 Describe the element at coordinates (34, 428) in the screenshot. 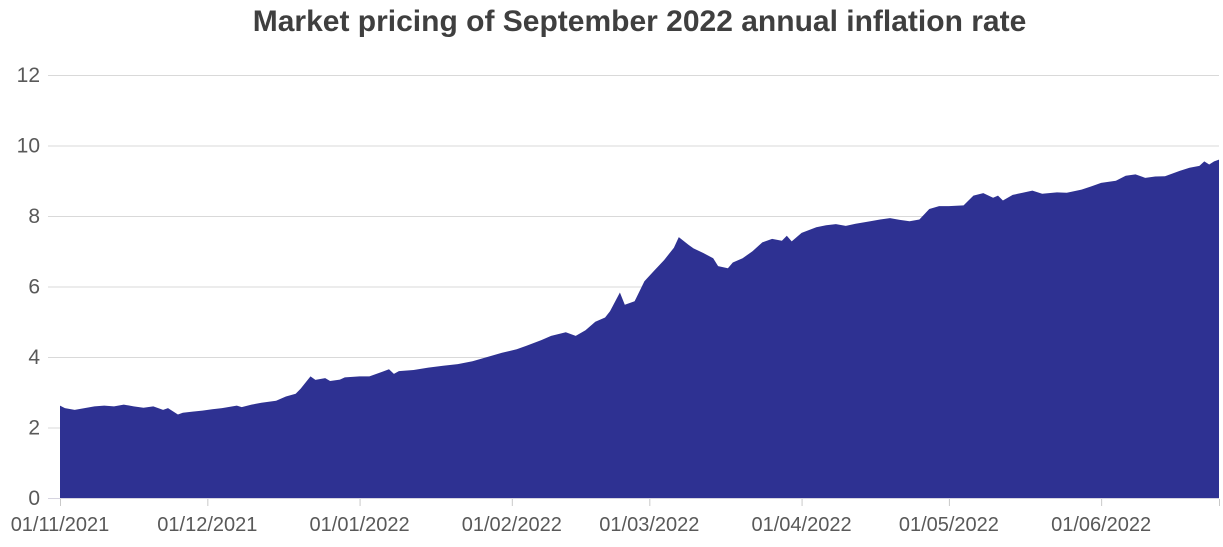

I see `y-axis-tick-label: 2` at that location.